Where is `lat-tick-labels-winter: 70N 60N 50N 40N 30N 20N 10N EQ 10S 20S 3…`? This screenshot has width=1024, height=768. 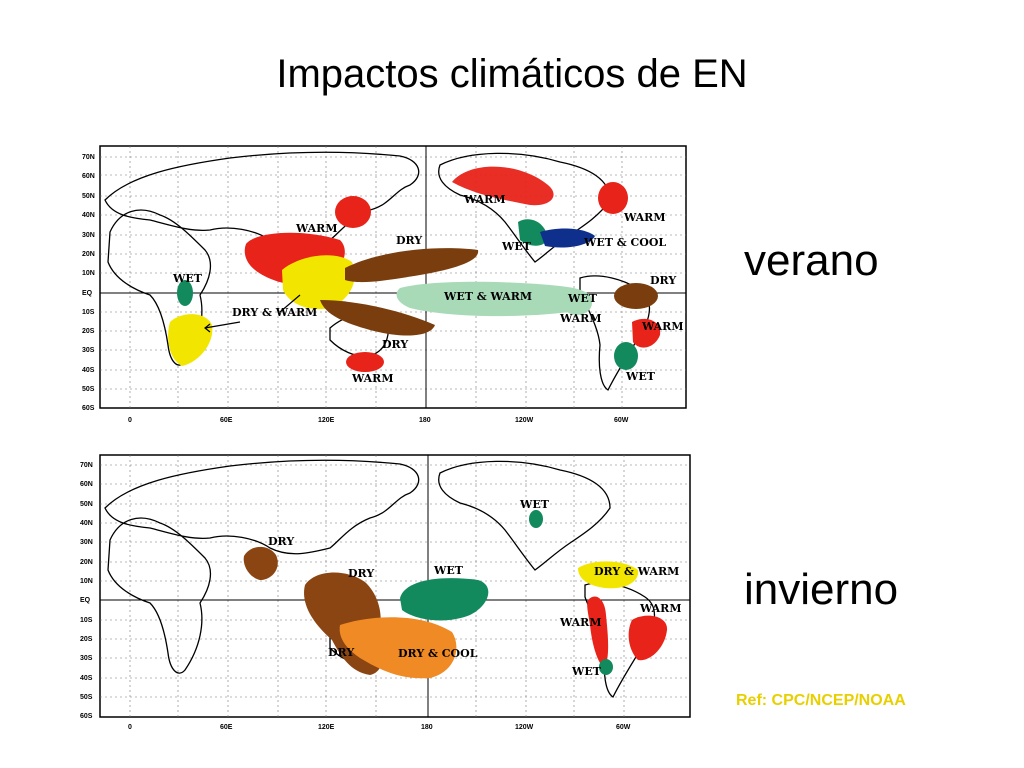
lat-tick-labels-winter: 70N 60N 50N 40N 30N 20N 10N EQ 10S 20S 3… is located at coordinates (86, 591).